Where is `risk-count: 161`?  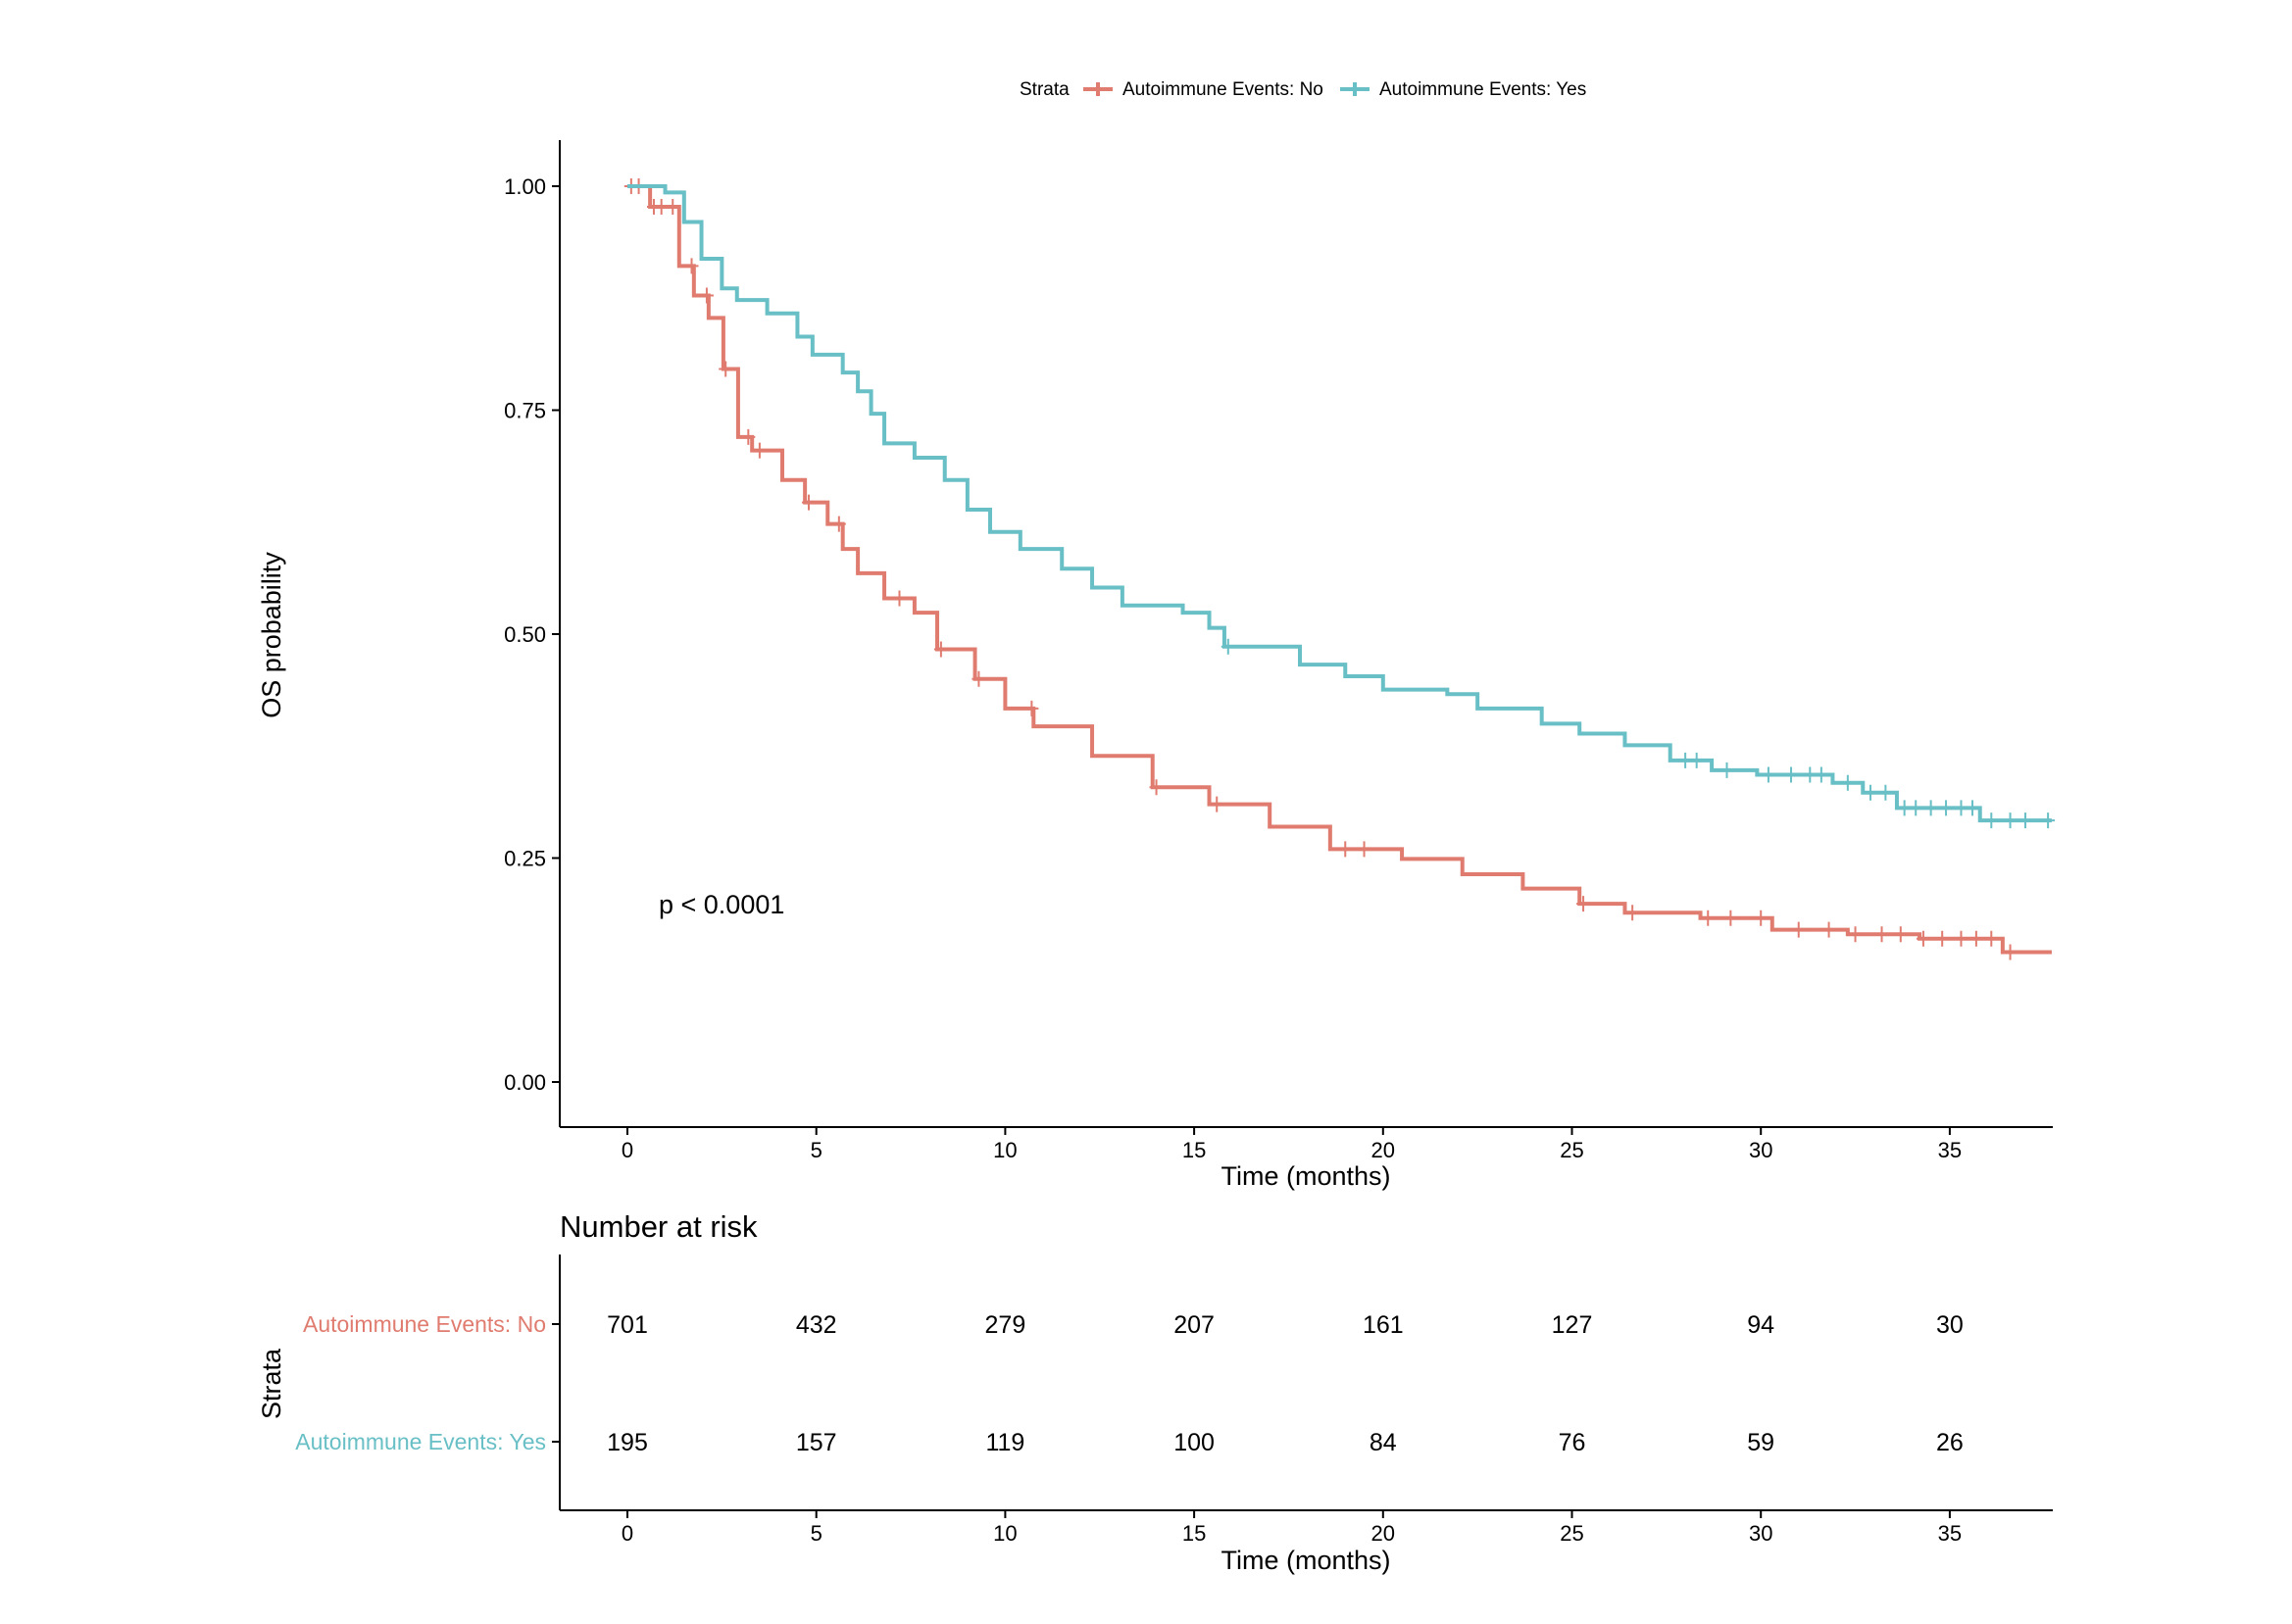 risk-count: 161 is located at coordinates (1383, 1325).